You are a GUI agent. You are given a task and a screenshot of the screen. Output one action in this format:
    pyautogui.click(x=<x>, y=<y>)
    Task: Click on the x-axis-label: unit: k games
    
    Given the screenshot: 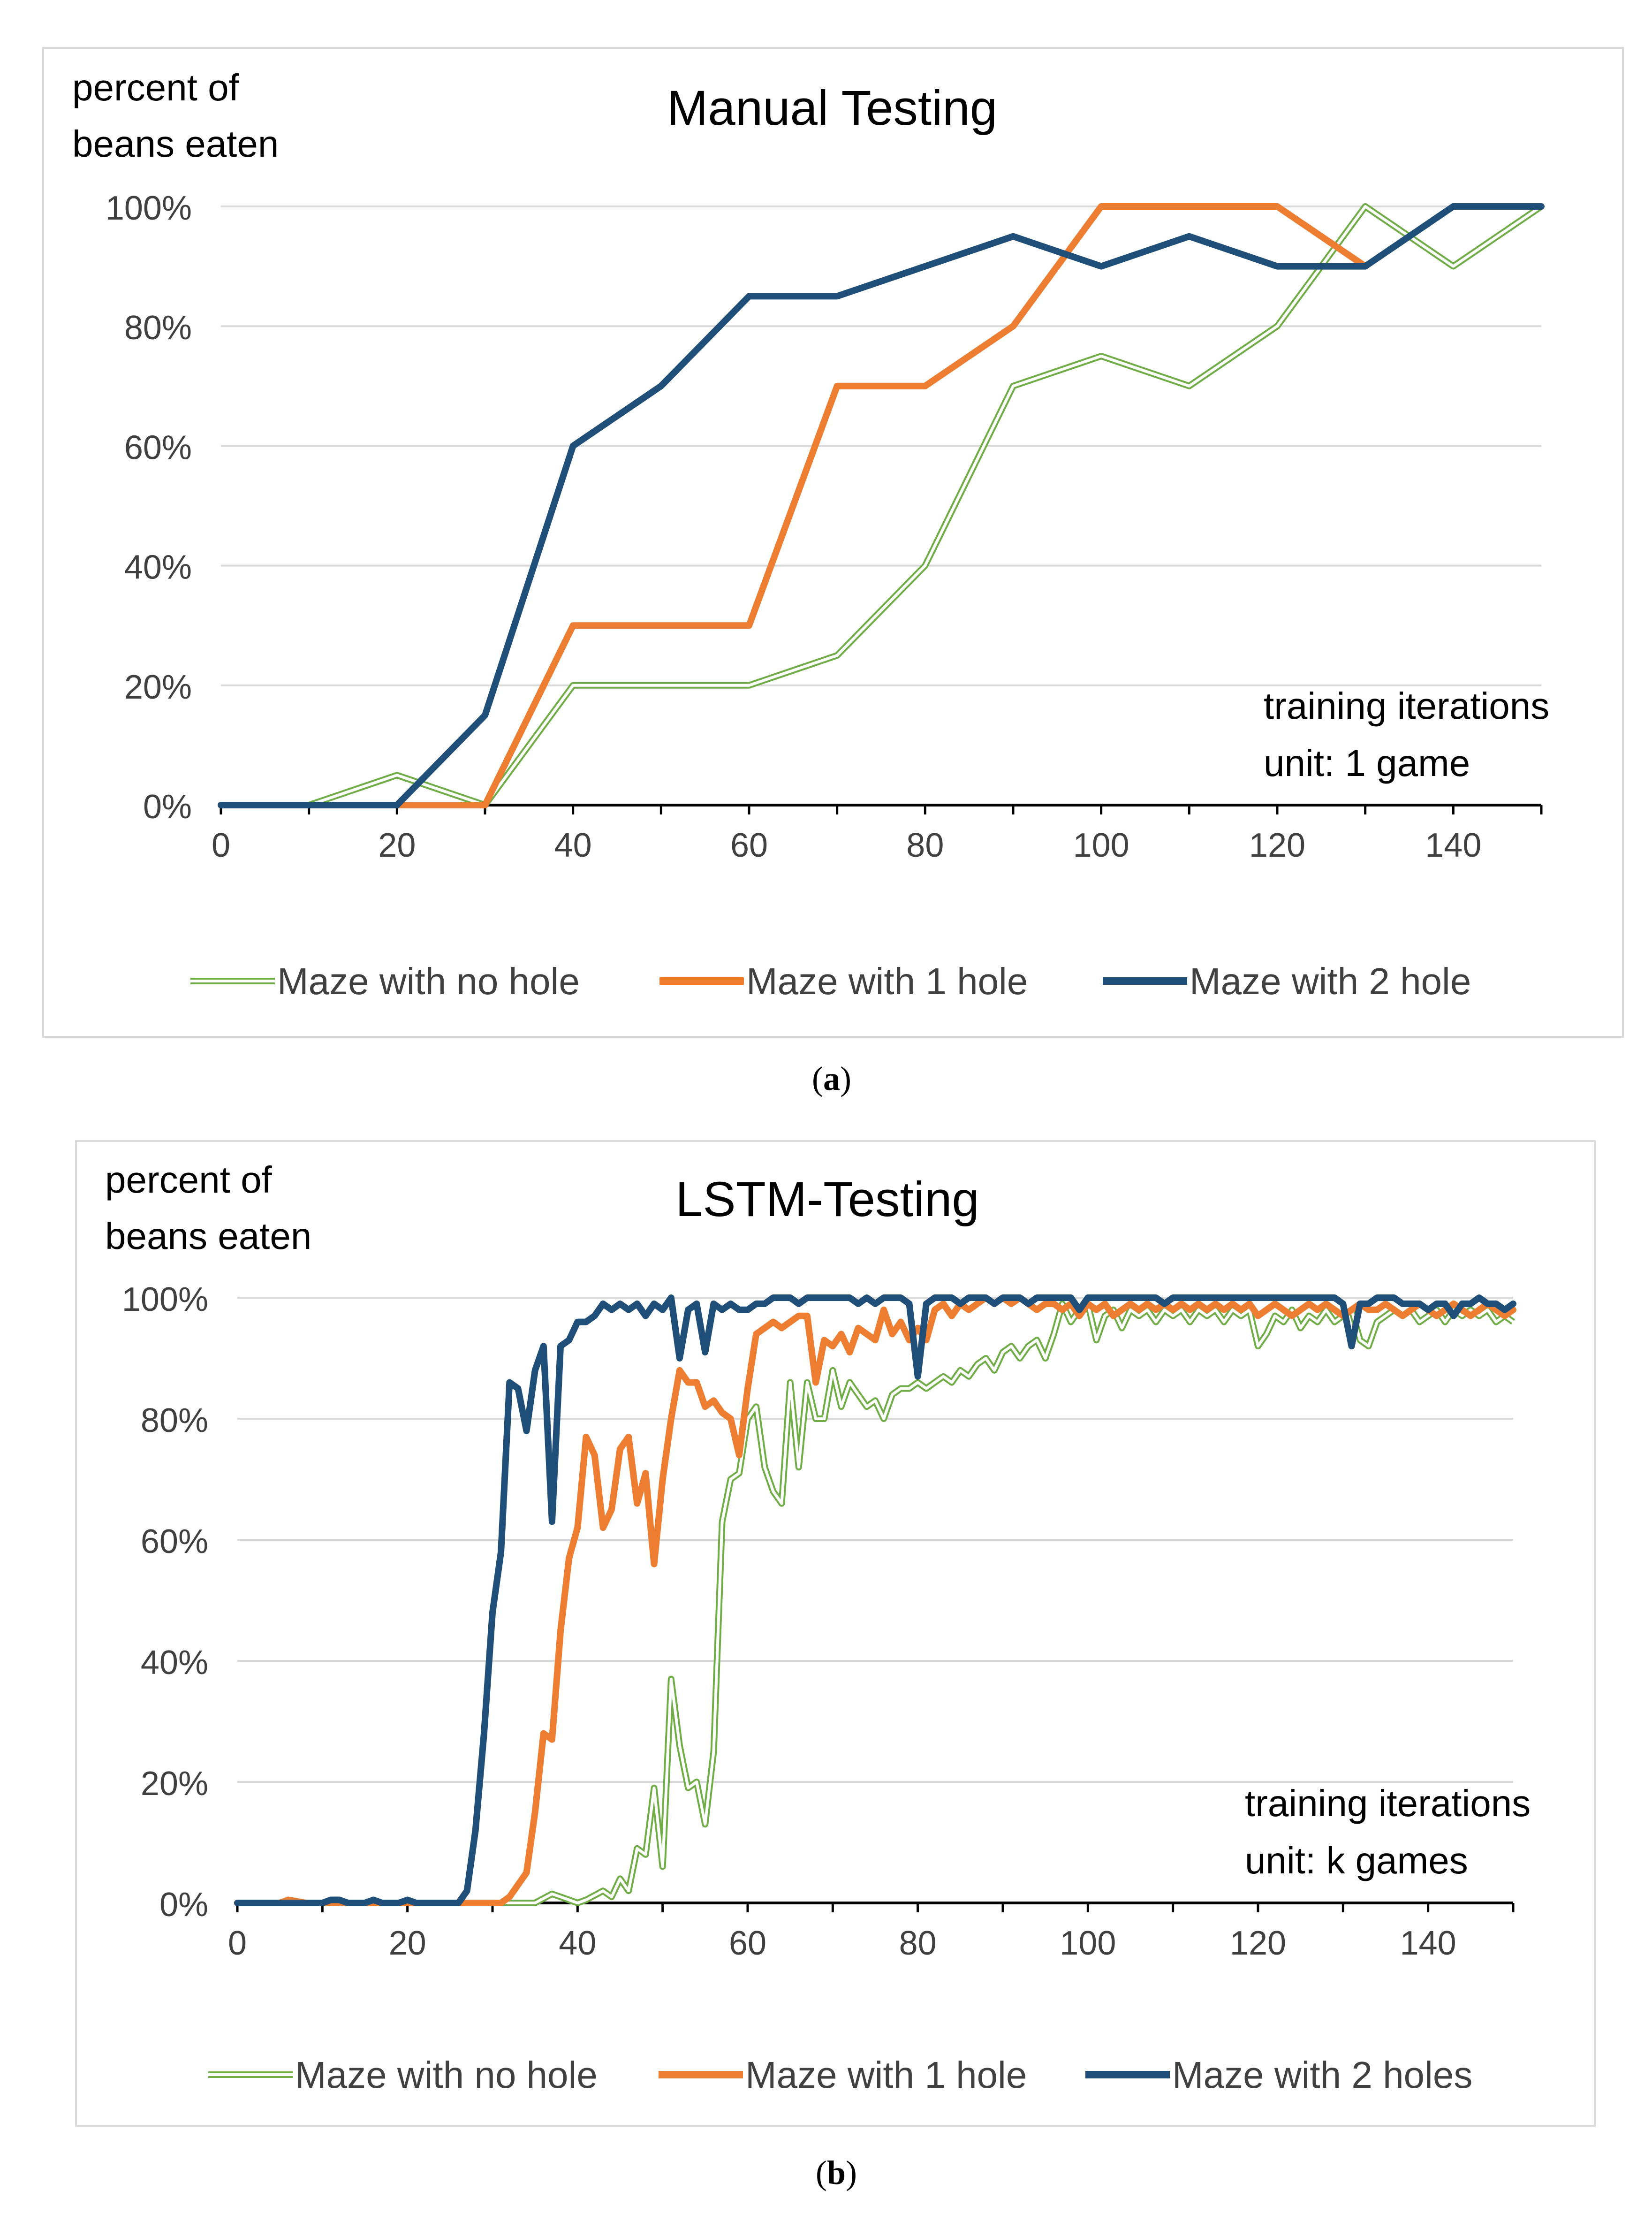 What is the action you would take?
    pyautogui.click(x=1356, y=1861)
    